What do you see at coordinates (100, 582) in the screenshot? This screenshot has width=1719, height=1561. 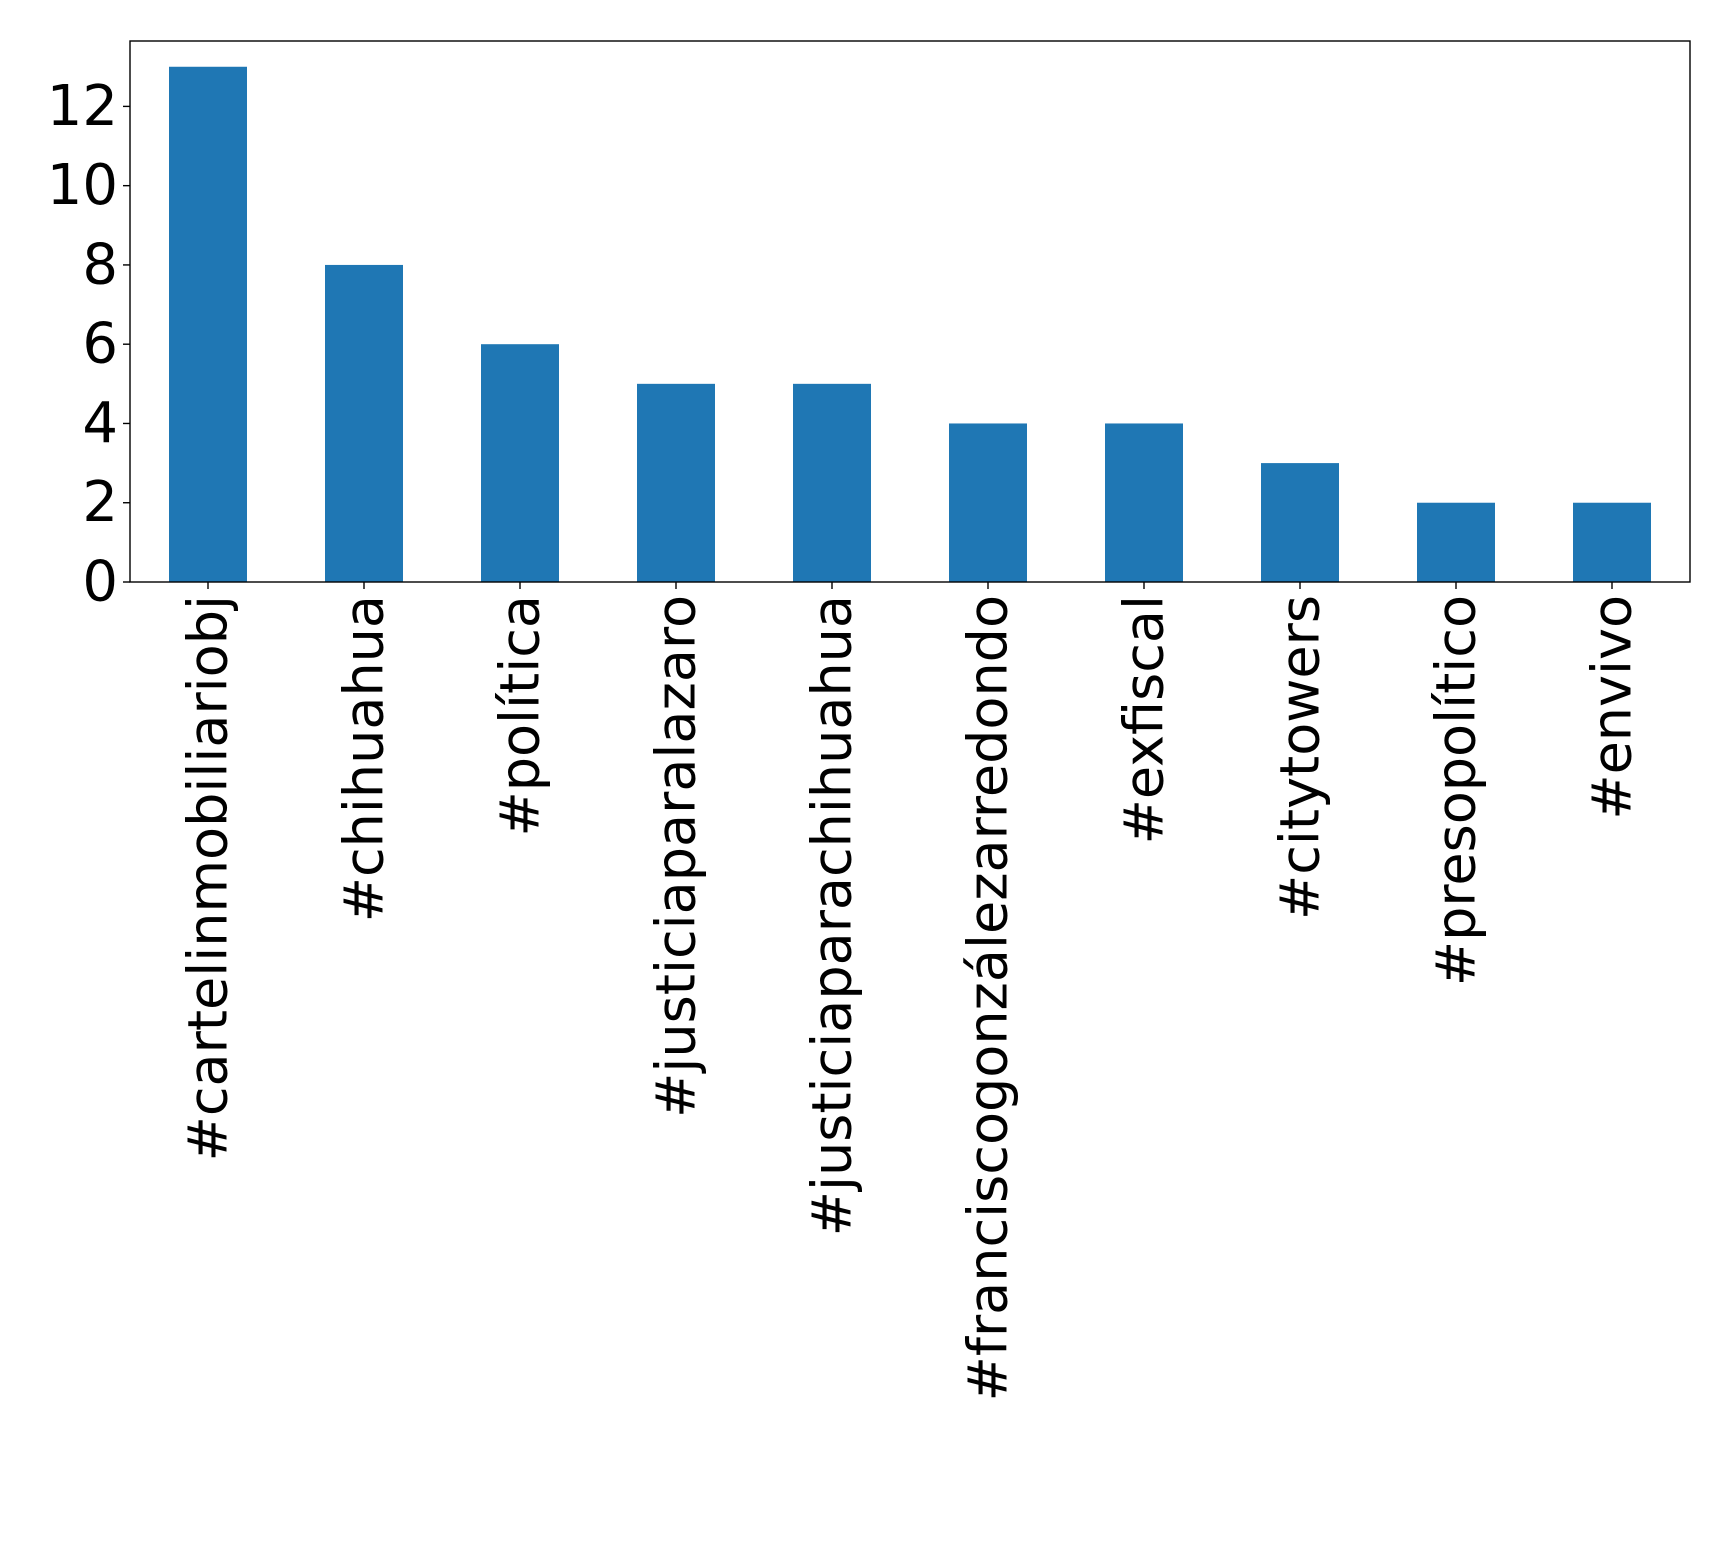 I see `y-tick-label: 0` at bounding box center [100, 582].